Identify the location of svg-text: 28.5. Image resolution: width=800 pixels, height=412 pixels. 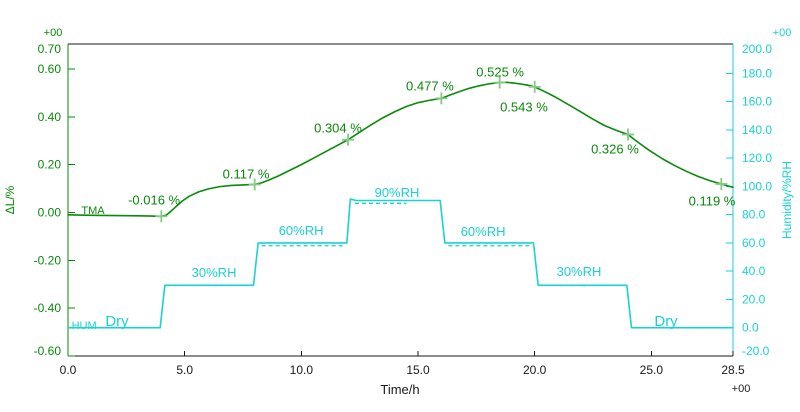
(733, 370).